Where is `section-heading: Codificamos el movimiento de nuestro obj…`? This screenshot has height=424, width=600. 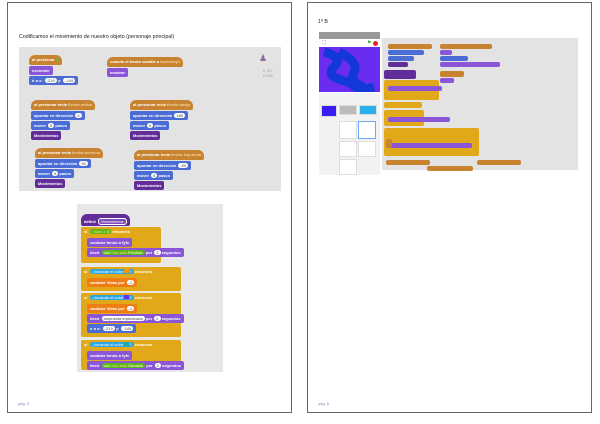 section-heading: Codificamos el movimiento de nuestro obj… is located at coordinates (97, 37).